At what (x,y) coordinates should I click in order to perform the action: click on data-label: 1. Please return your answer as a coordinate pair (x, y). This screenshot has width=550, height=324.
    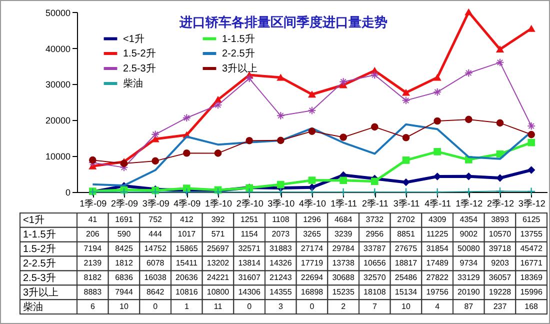
    Looking at the image, I should click on (187, 306).